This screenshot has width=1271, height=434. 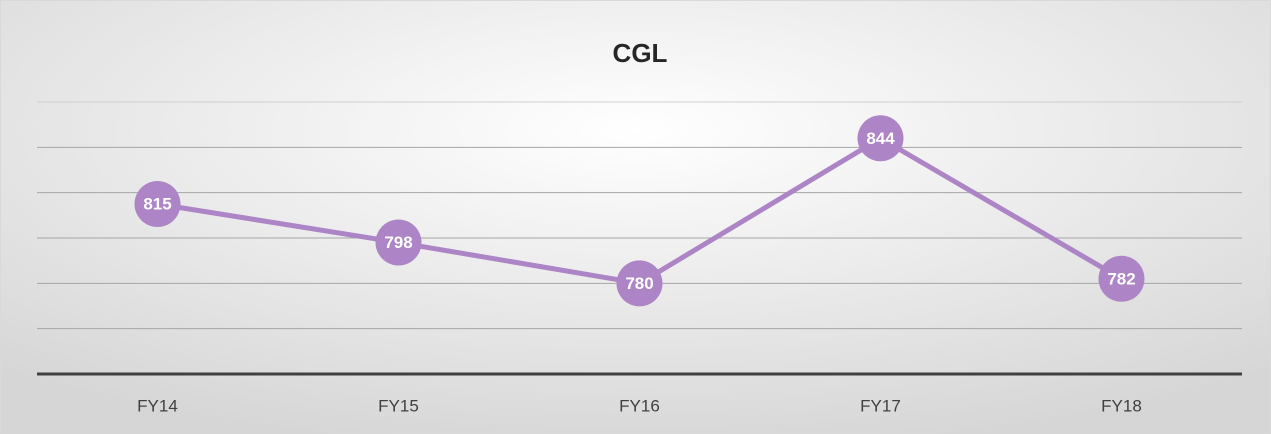 I want to click on data-label: 815, so click(x=157, y=203).